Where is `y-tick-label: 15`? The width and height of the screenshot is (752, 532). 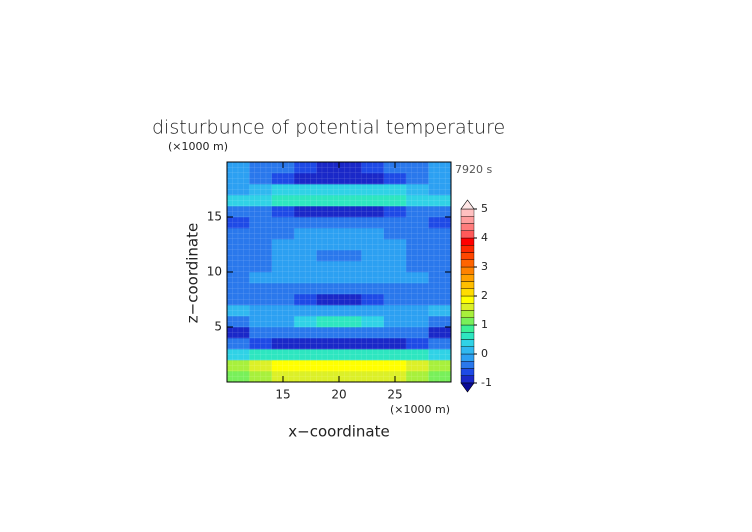
y-tick-label: 15 is located at coordinates (214, 217).